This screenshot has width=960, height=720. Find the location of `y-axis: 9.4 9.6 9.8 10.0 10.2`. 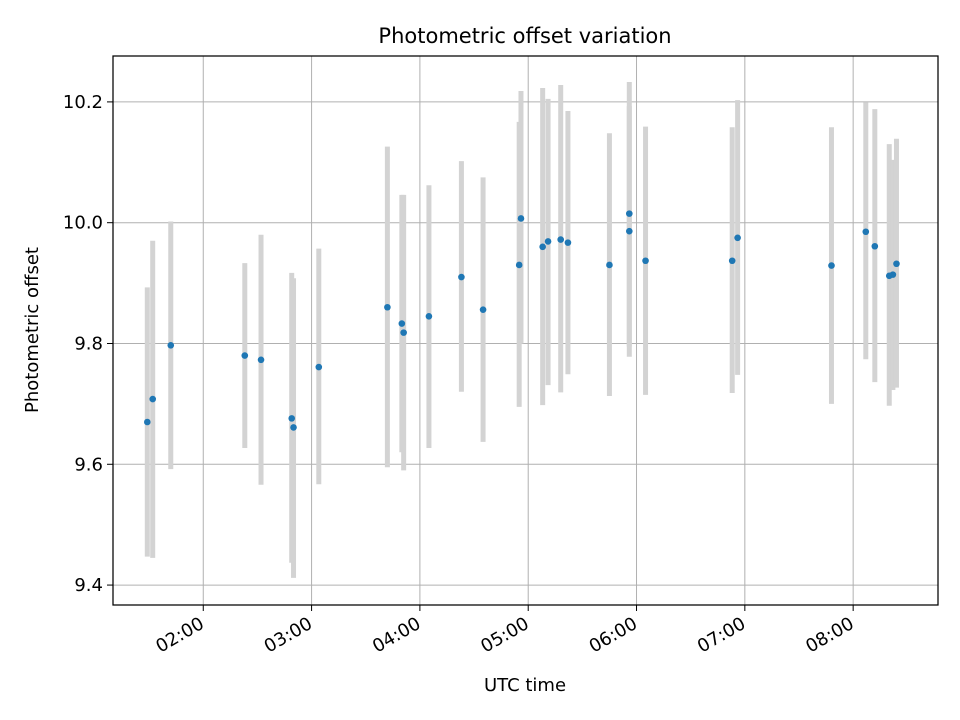

y-axis: 9.4 9.6 9.8 10.0 10.2 is located at coordinates (88, 344).